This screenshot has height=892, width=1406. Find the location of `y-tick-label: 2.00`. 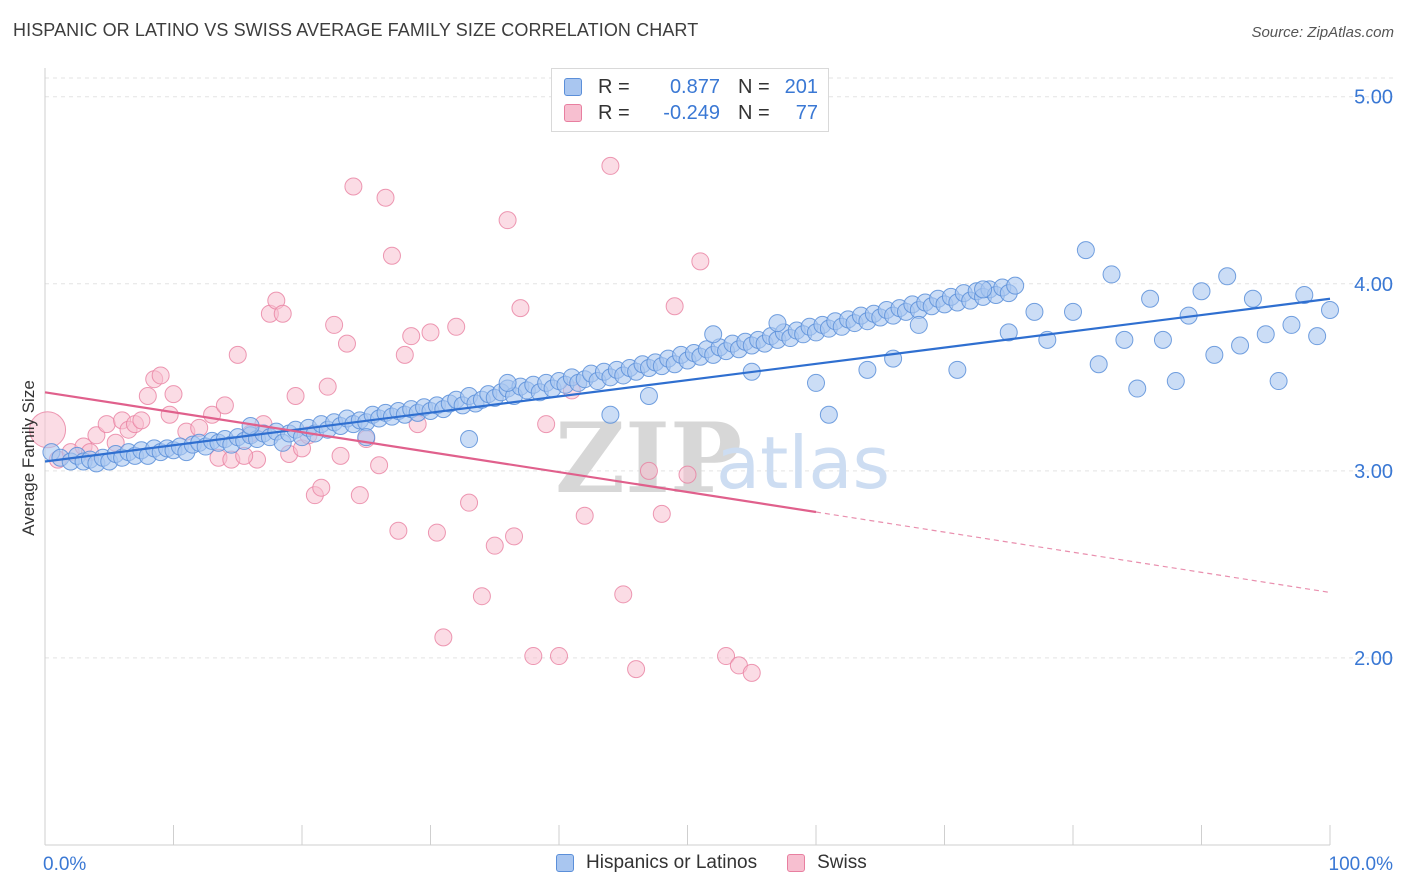

y-tick-label: 2.00 is located at coordinates (1373, 659).